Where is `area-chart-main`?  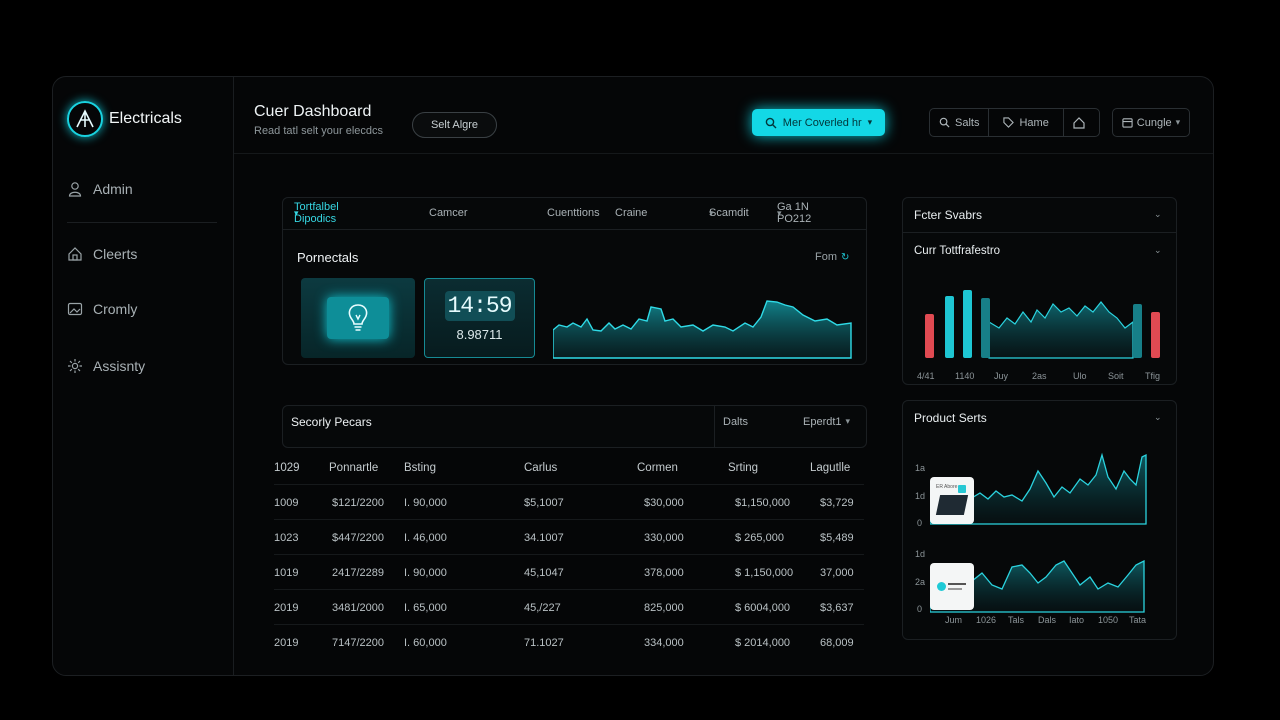 area-chart-main is located at coordinates (702, 329).